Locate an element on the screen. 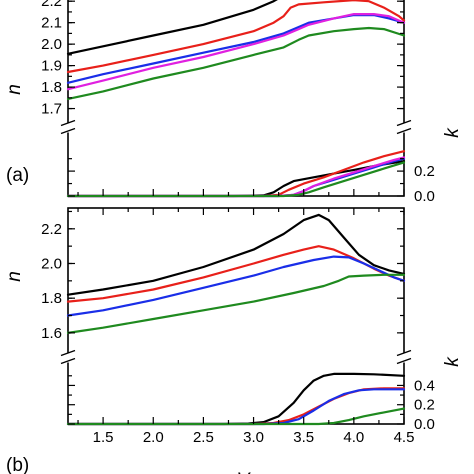 The image size is (474, 474). x-tick-label: 4.0 is located at coordinates (353, 437).